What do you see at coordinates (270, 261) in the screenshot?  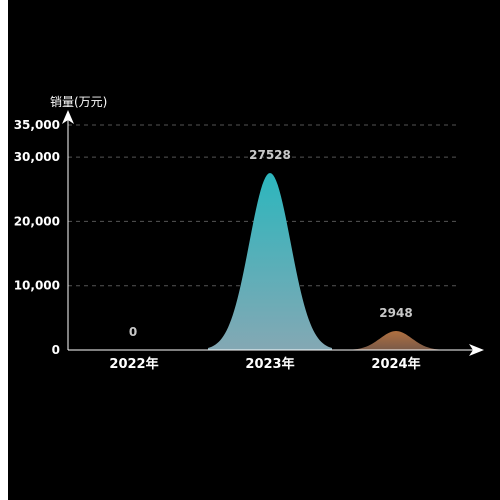 I see `peak-2023年` at bounding box center [270, 261].